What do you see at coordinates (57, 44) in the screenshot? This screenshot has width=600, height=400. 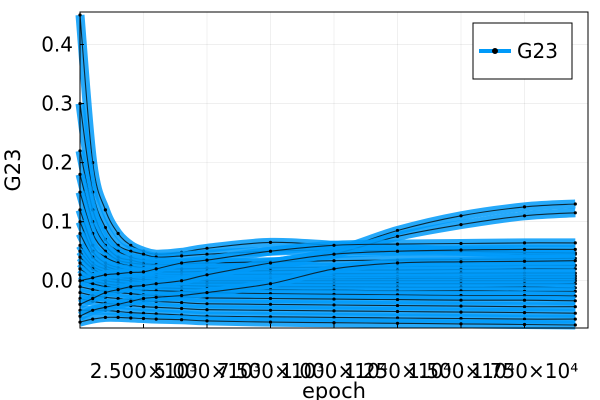 I see `y-tick-label: 0.4` at bounding box center [57, 44].